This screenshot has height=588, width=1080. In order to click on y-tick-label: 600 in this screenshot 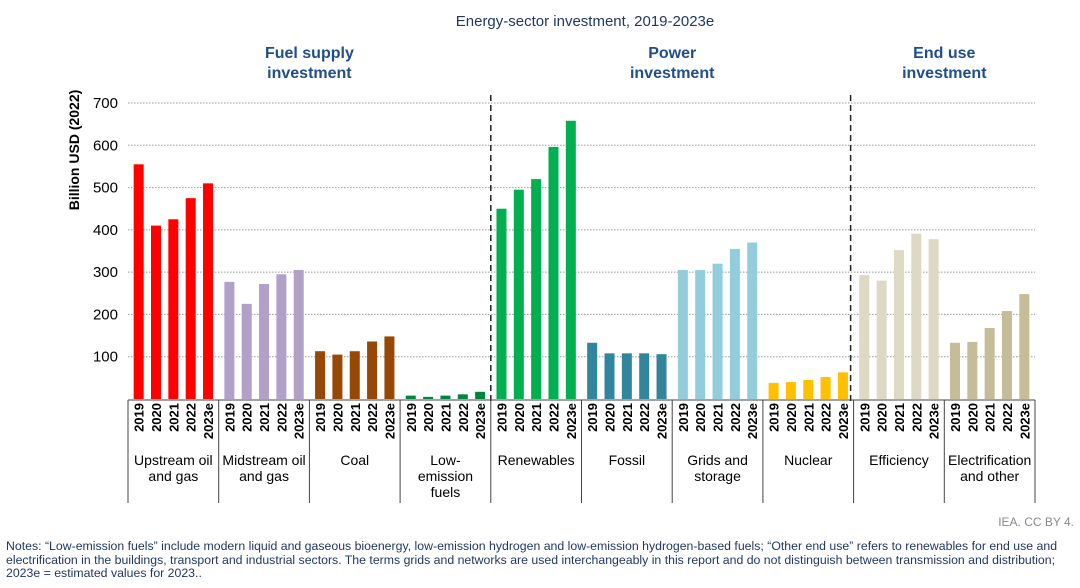, I will do `click(105, 145)`.